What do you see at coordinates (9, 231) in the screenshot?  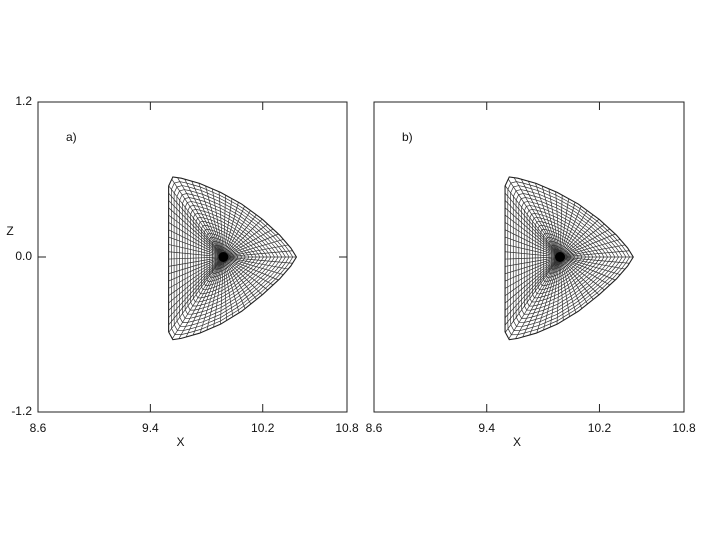 I see `y-axis-label: Z` at bounding box center [9, 231].